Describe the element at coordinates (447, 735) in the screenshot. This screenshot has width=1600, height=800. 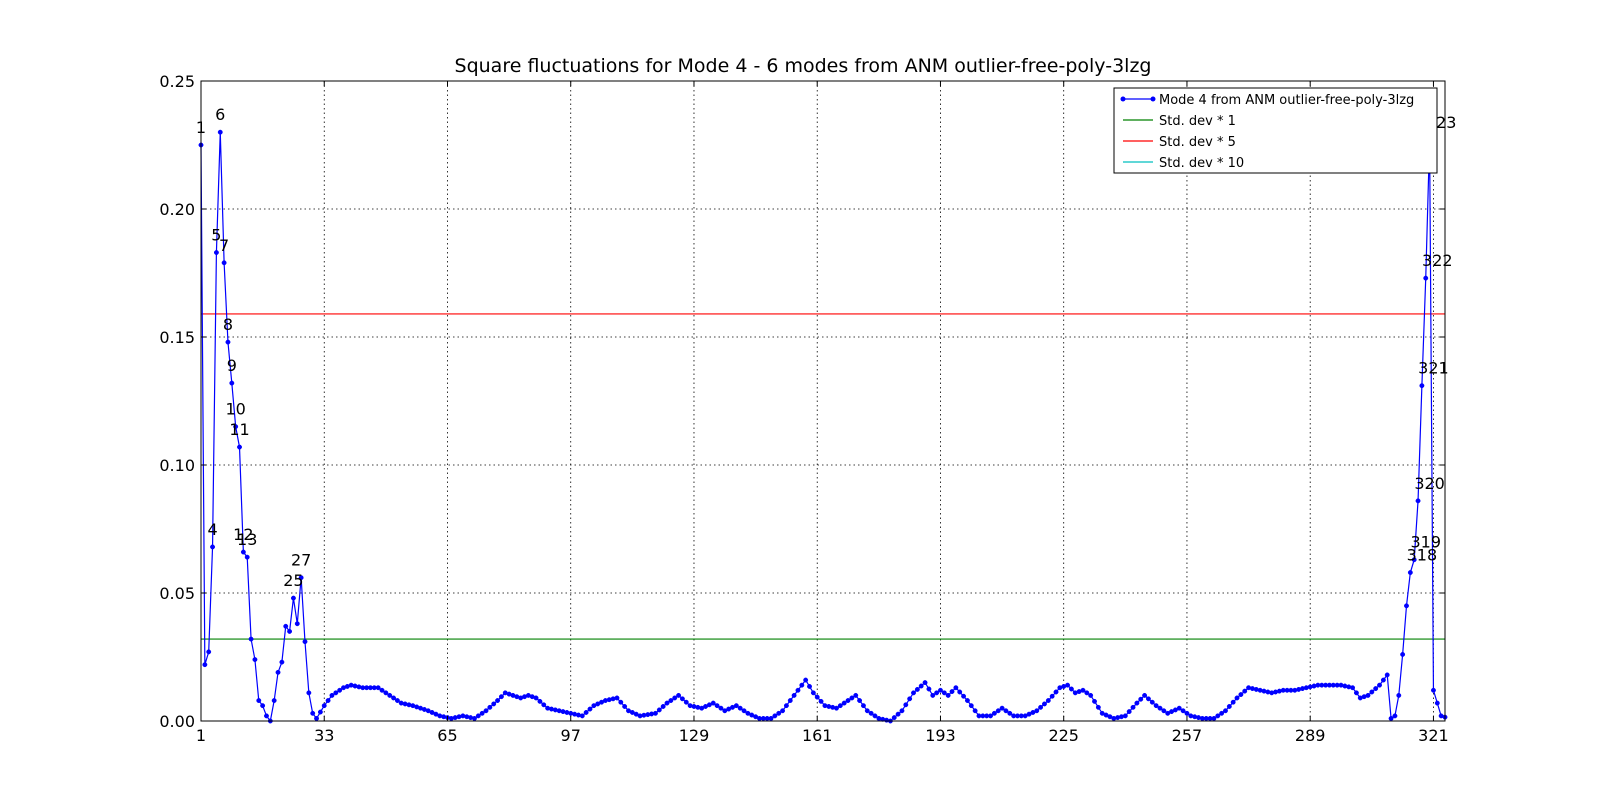
I see `x-tick-label: 65` at that location.